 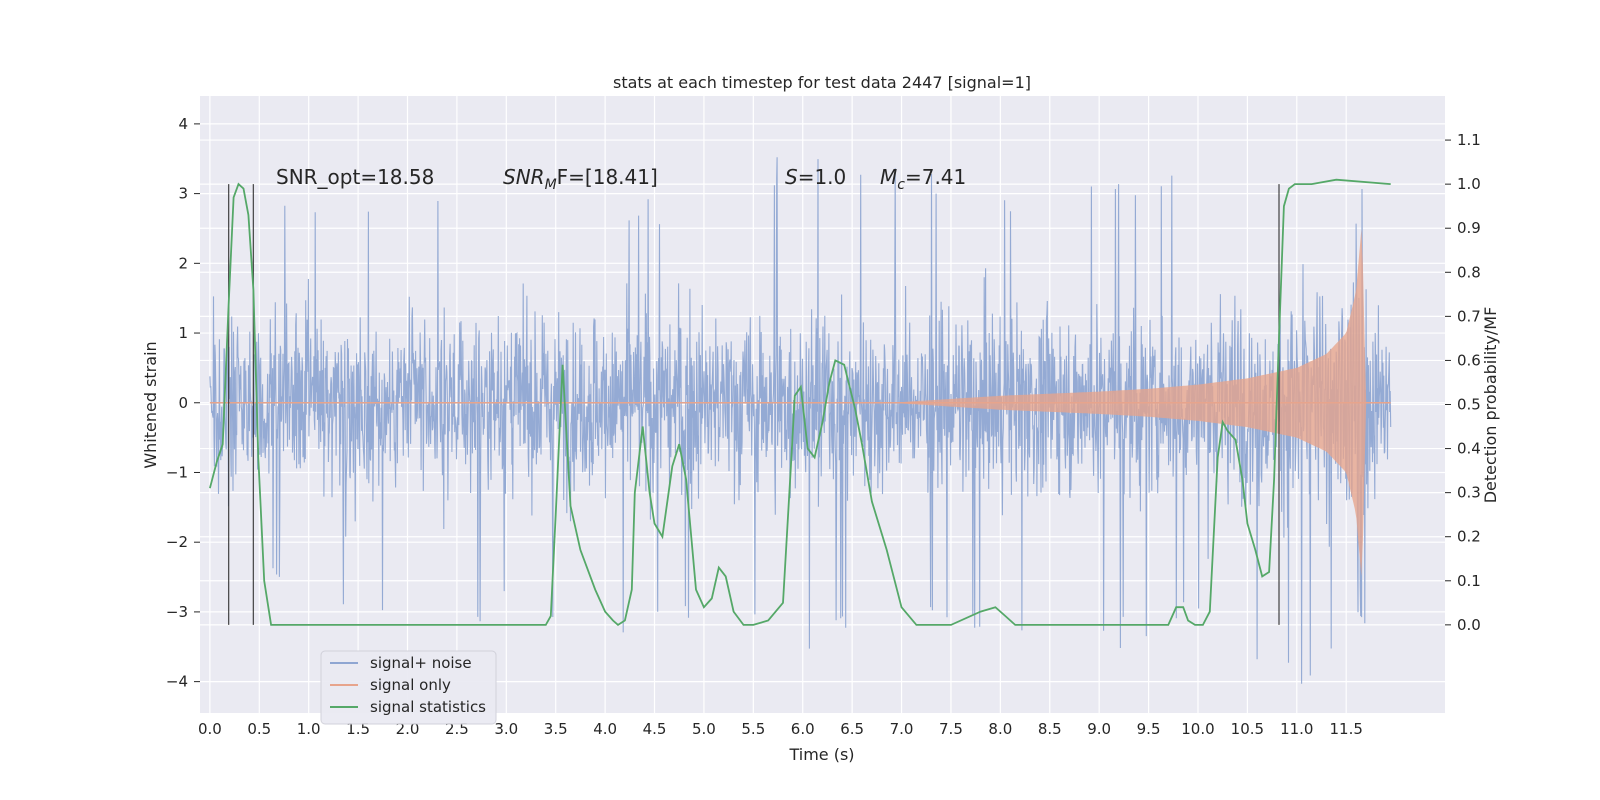 I want to click on x-tick-label: 11.0, so click(x=1296, y=729).